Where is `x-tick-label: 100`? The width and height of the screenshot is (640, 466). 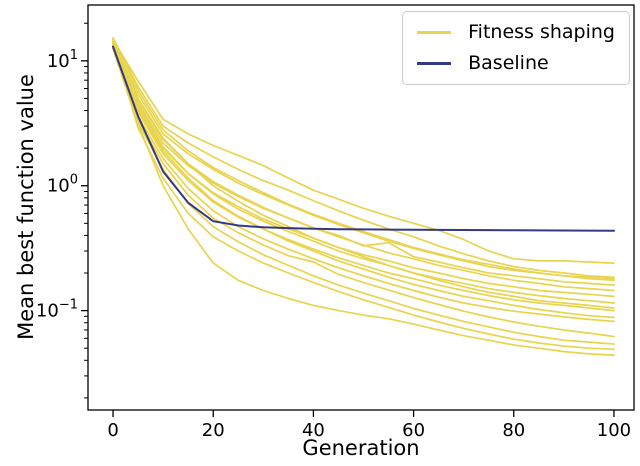
x-tick-label: 100 is located at coordinates (614, 430).